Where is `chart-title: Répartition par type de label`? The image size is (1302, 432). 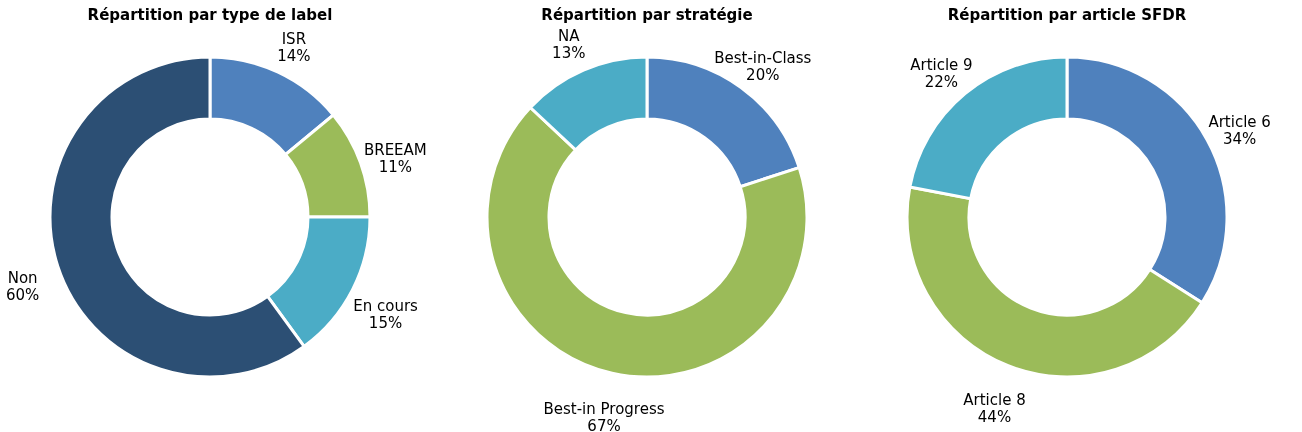 chart-title: Répartition par type de label is located at coordinates (210, 15).